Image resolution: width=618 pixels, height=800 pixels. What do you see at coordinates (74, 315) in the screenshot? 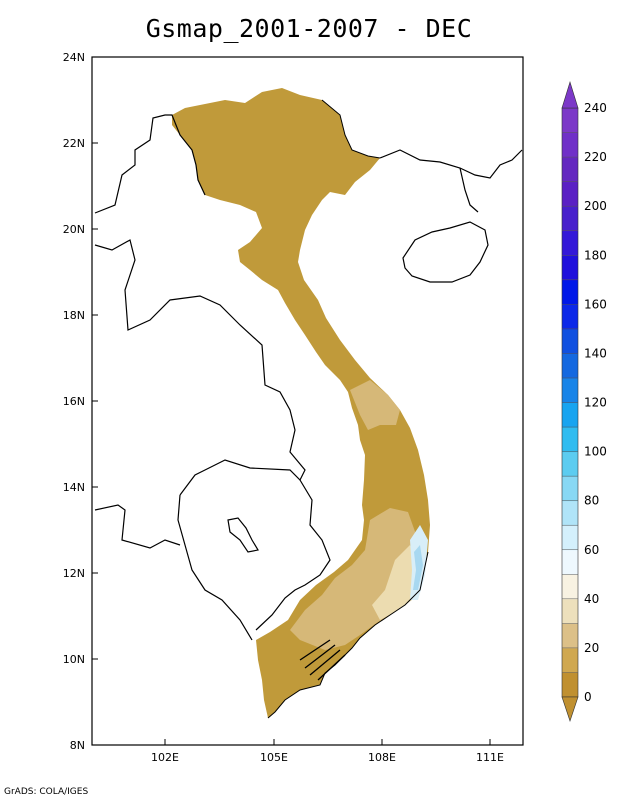
I see `lat-tick-label: 18N` at bounding box center [74, 315].